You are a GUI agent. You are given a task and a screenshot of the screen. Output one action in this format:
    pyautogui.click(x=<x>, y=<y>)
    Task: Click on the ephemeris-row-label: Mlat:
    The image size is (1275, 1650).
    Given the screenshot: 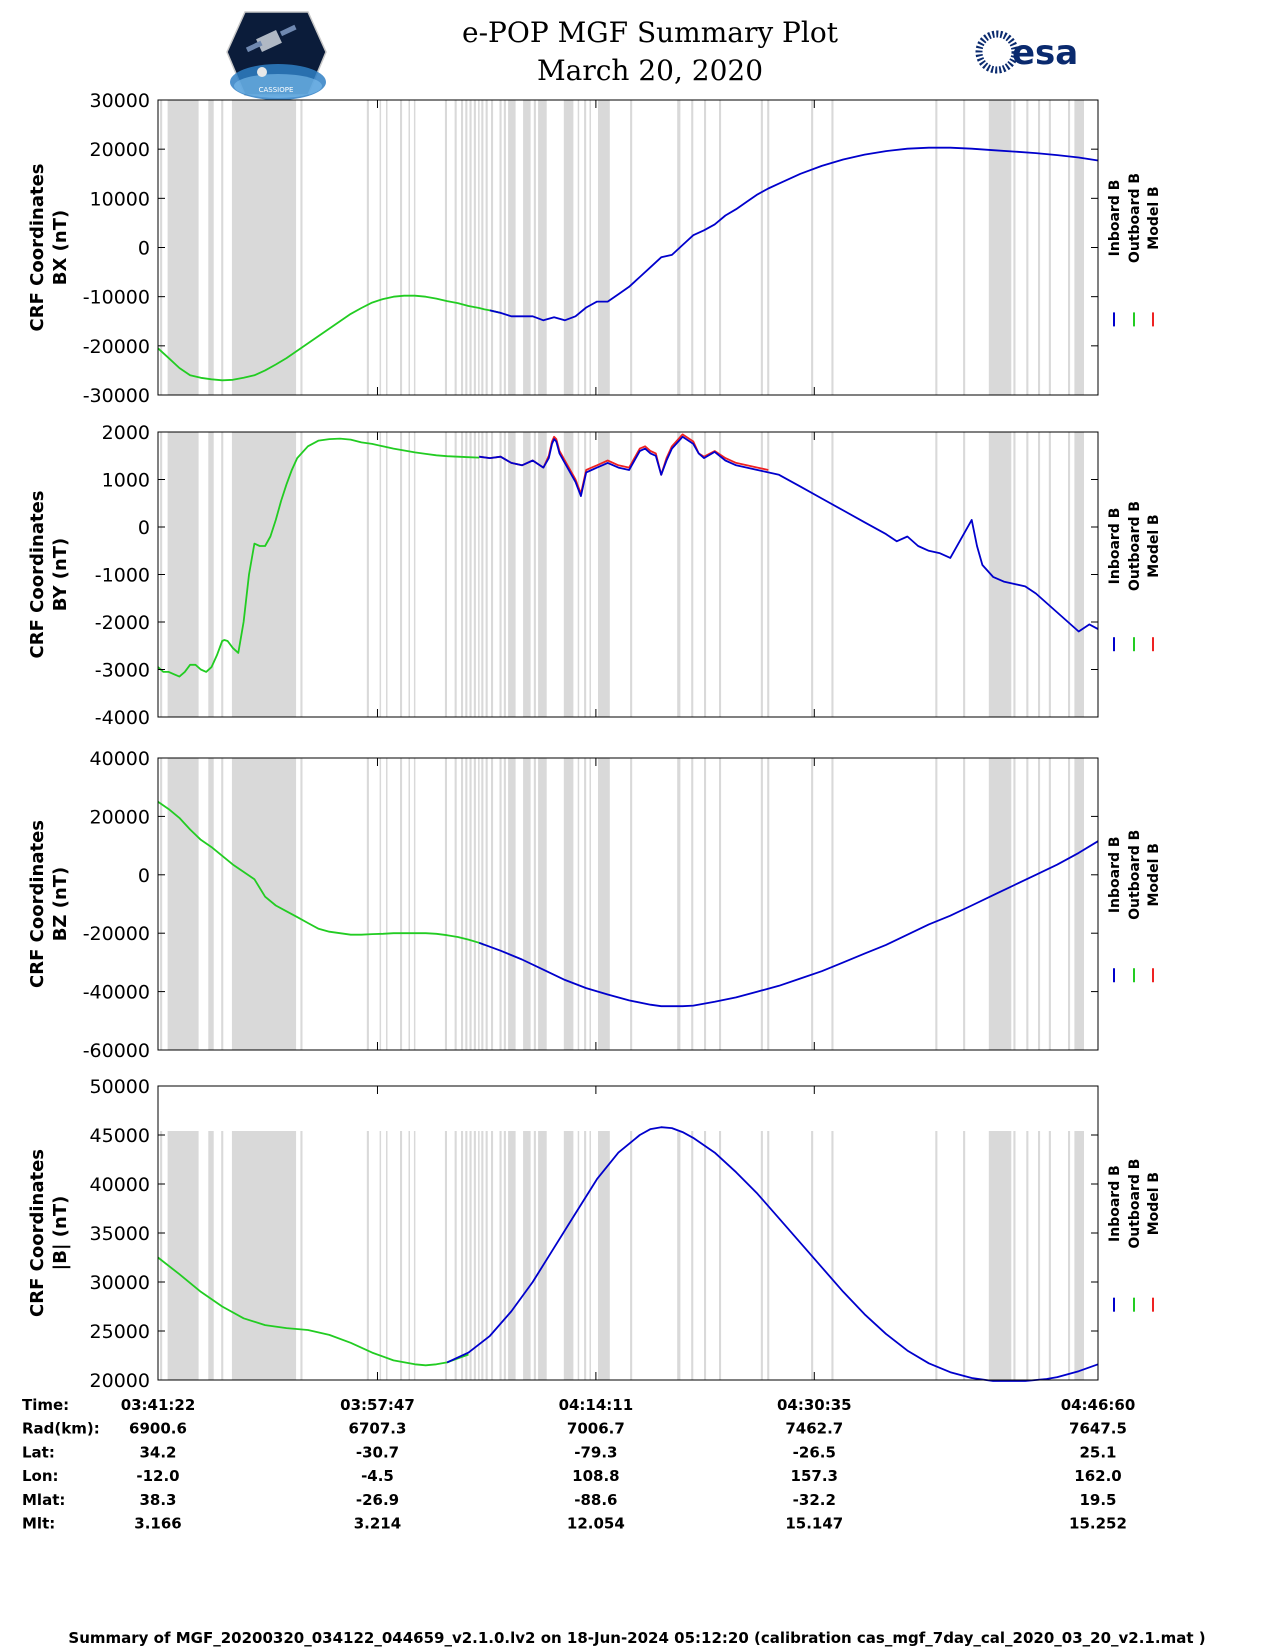 What is the action you would take?
    pyautogui.click(x=43, y=1500)
    